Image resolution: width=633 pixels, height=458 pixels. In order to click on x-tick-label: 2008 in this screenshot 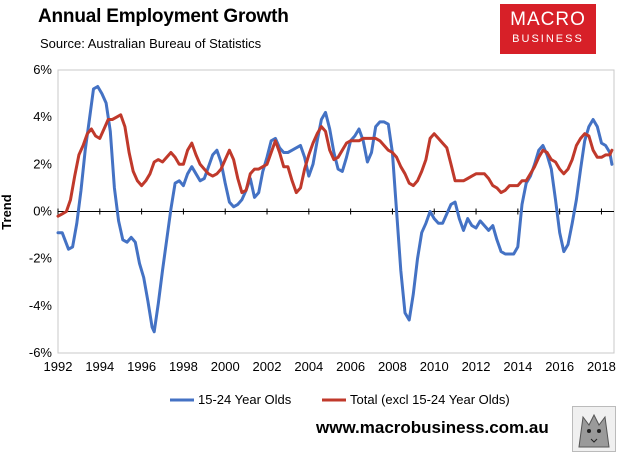, I will do `click(392, 366)`.